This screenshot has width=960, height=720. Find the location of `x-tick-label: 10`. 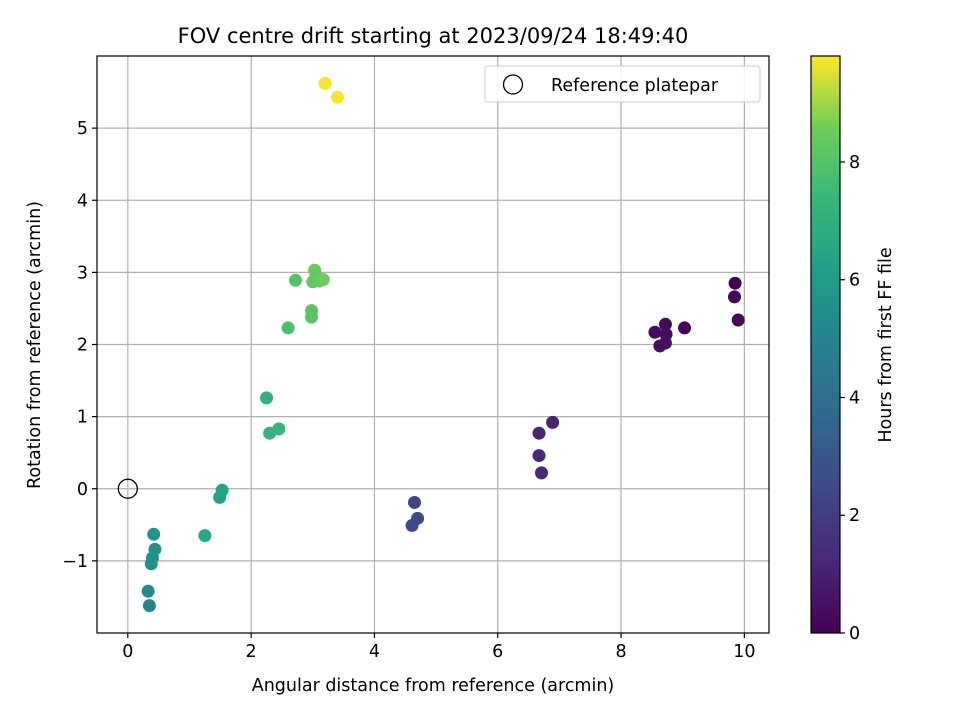

x-tick-label: 10 is located at coordinates (744, 652).